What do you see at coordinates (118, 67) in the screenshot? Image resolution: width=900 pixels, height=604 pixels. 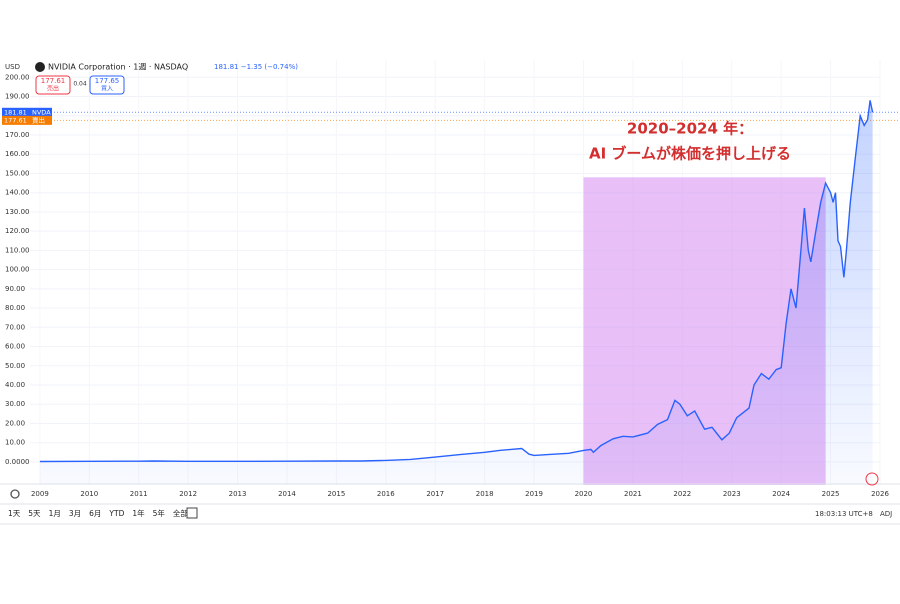 I see `symbol: NVIDIA Corporation · 1週 · NASDAQ` at bounding box center [118, 67].